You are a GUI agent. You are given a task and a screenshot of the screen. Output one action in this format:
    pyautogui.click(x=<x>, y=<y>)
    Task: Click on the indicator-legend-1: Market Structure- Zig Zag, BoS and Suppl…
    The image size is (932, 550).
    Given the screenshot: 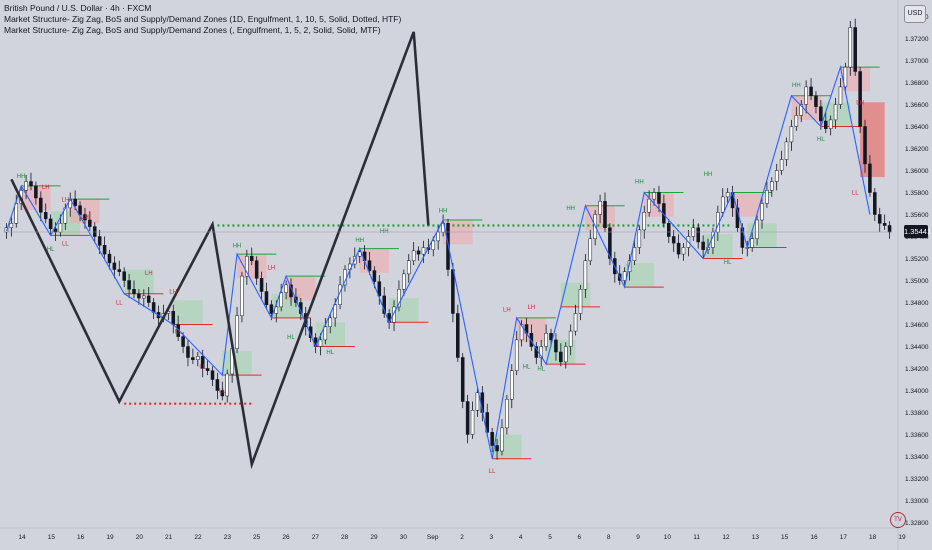 What is the action you would take?
    pyautogui.click(x=203, y=19)
    